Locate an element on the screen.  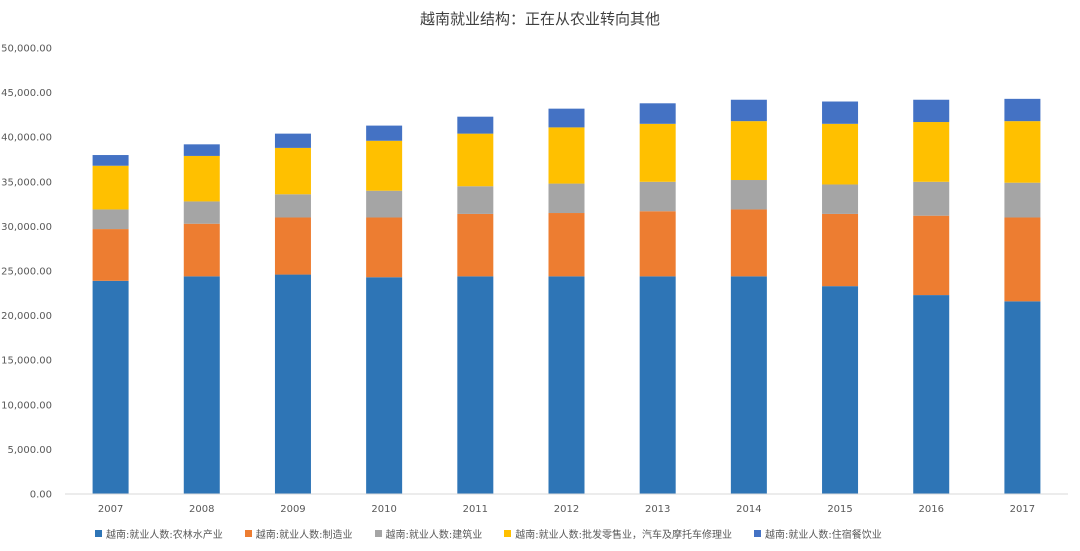
legend-item: 越南:就业人数:制造业 is located at coordinates (298, 533).